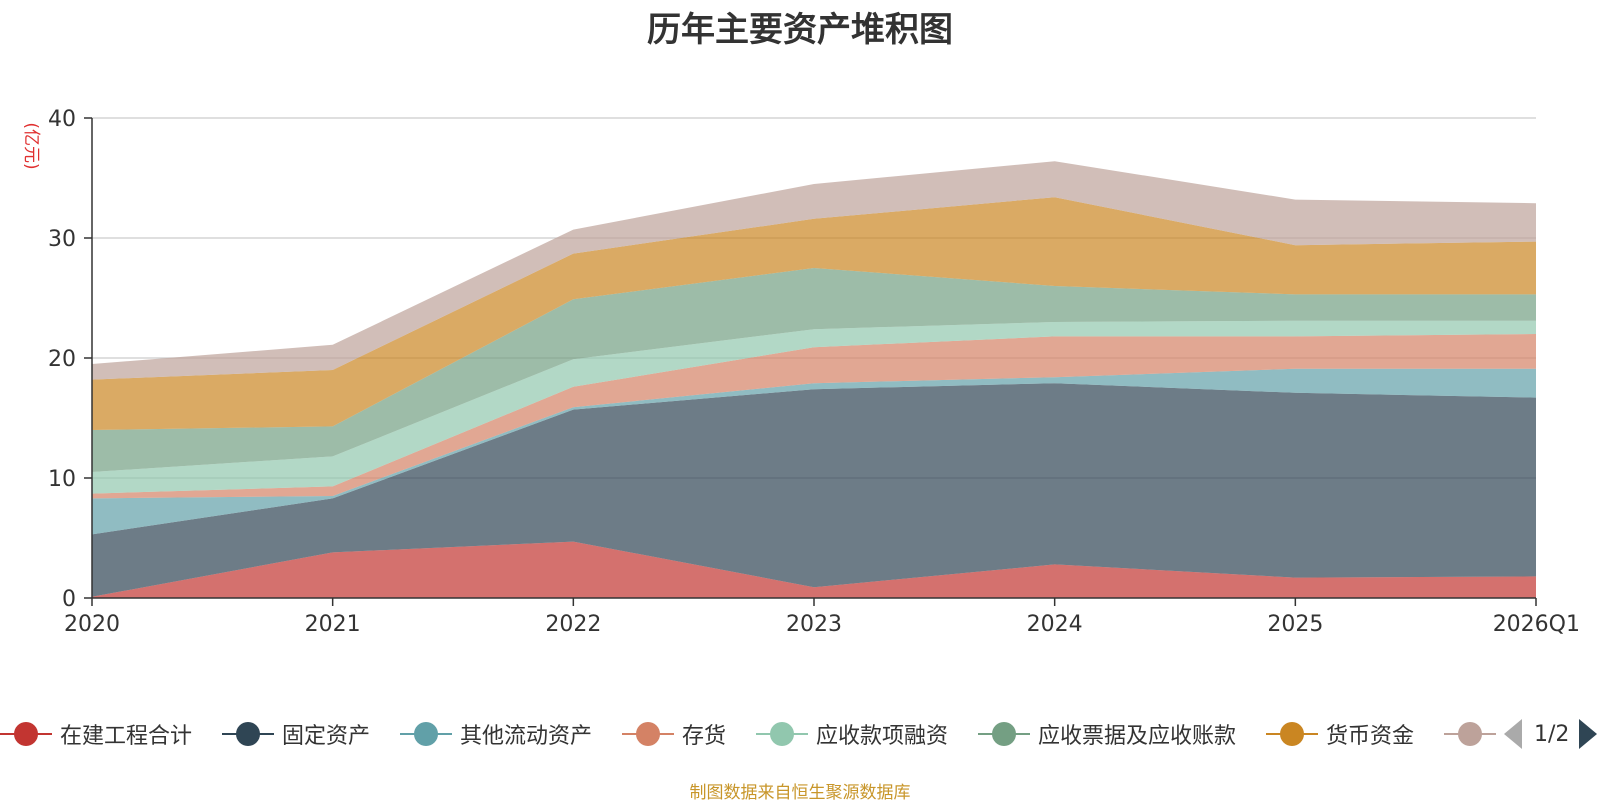  Describe the element at coordinates (1137, 736) in the screenshot. I see `legend-label: 应收票据及应收账款` at that location.